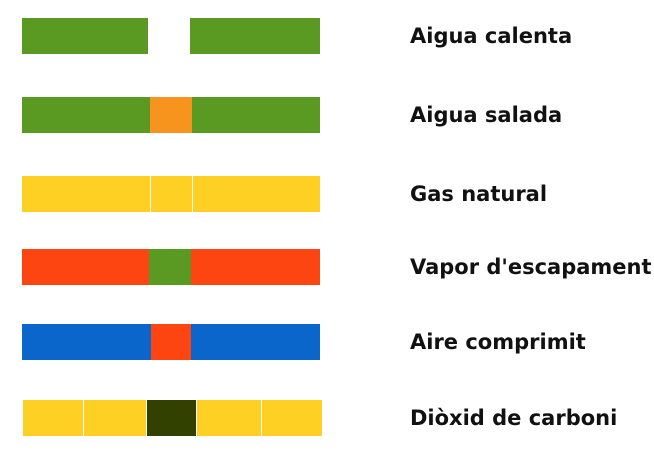  I want to click on legend-label-aire-comprimit: Aire comprimit, so click(498, 342).